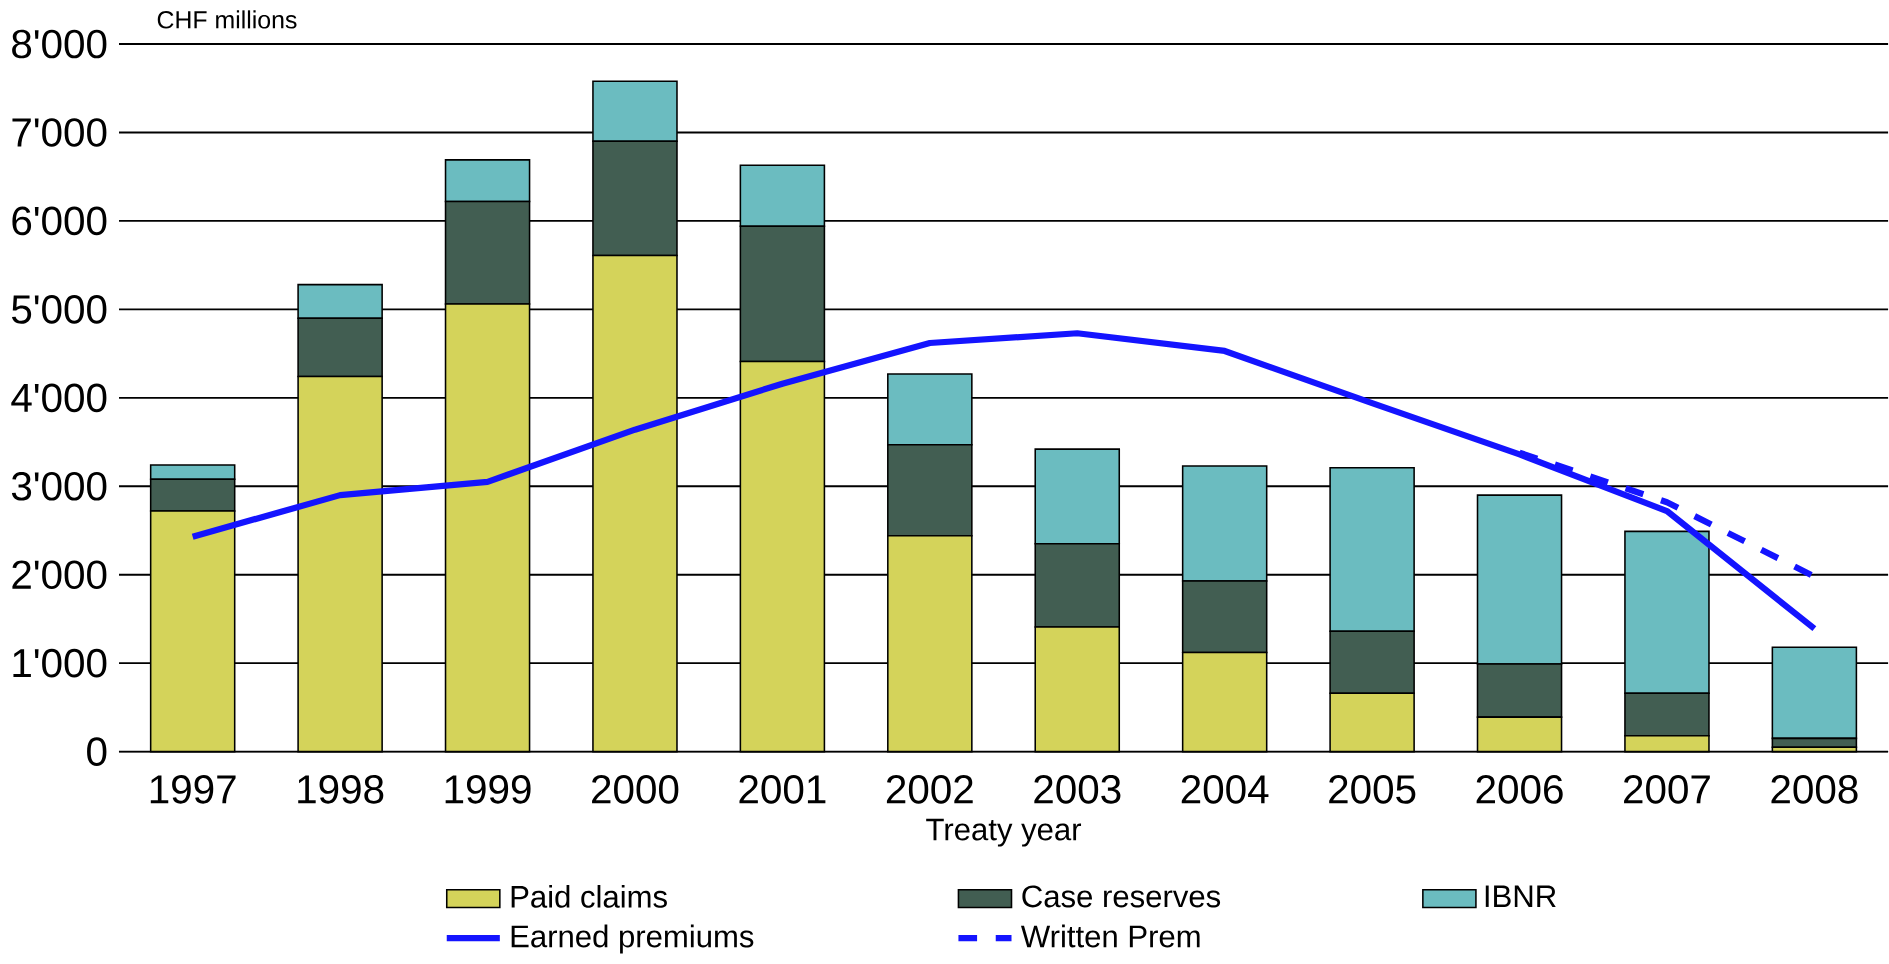 The height and width of the screenshot is (964, 1889). What do you see at coordinates (59, 398) in the screenshot?
I see `y-tick-label: 4'000` at bounding box center [59, 398].